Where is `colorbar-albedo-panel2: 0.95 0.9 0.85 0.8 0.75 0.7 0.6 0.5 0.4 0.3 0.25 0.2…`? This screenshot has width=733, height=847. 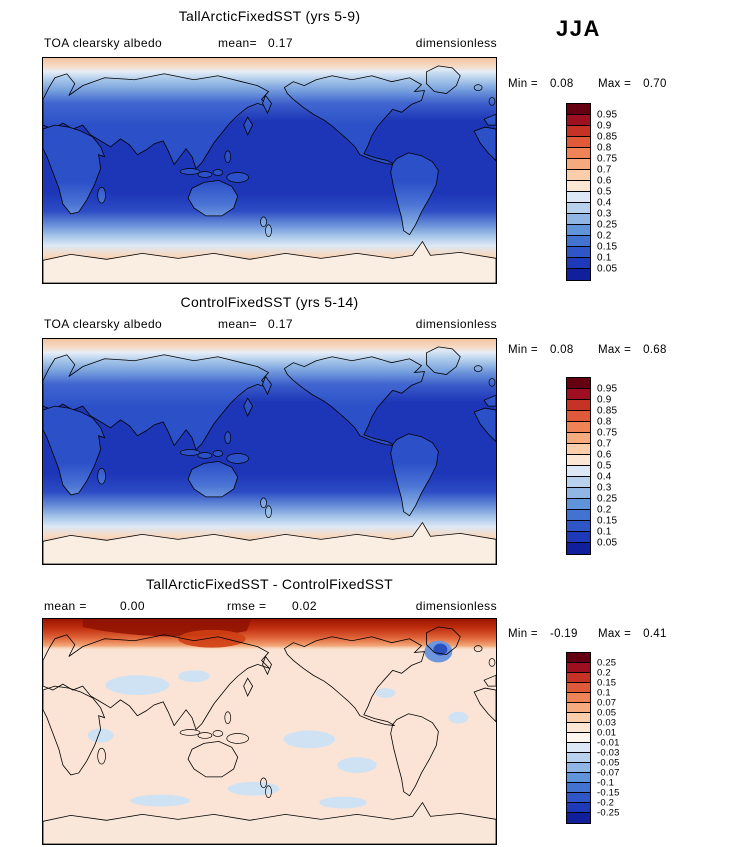
colorbar-albedo-panel2: 0.95 0.9 0.85 0.8 0.75 0.7 0.6 0.5 0.4 0.3 0.25 0.2… is located at coordinates (591, 466).